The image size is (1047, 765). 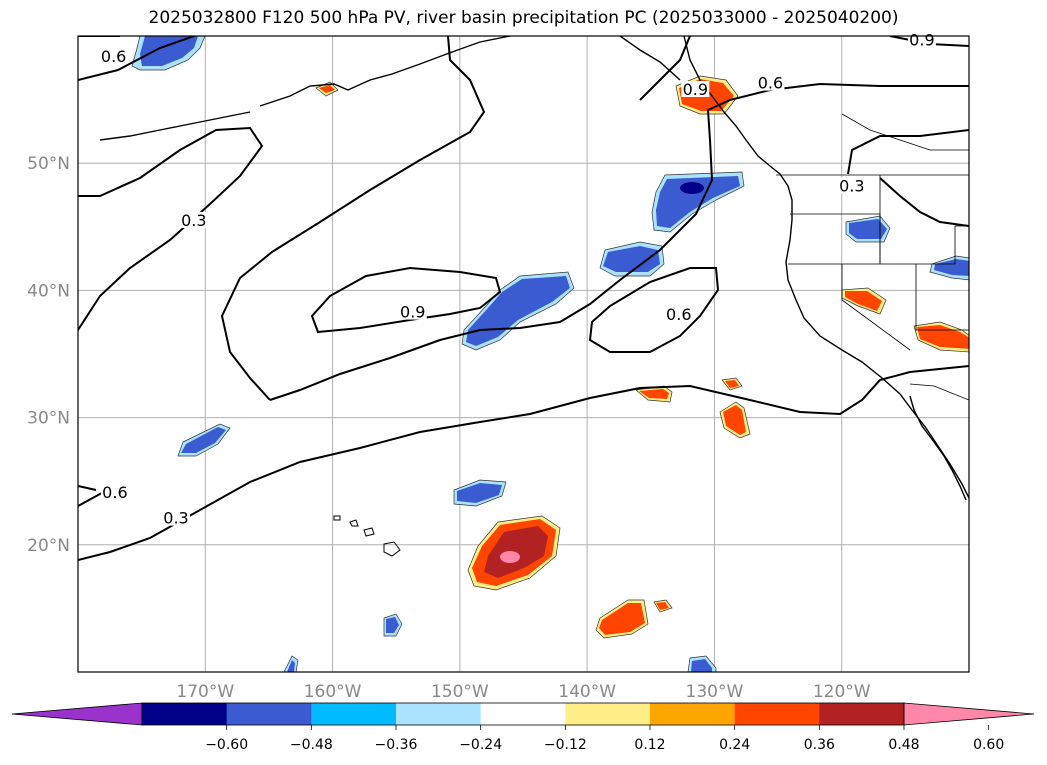 I want to click on neg-blob-offshore-mid, so click(x=632, y=259).